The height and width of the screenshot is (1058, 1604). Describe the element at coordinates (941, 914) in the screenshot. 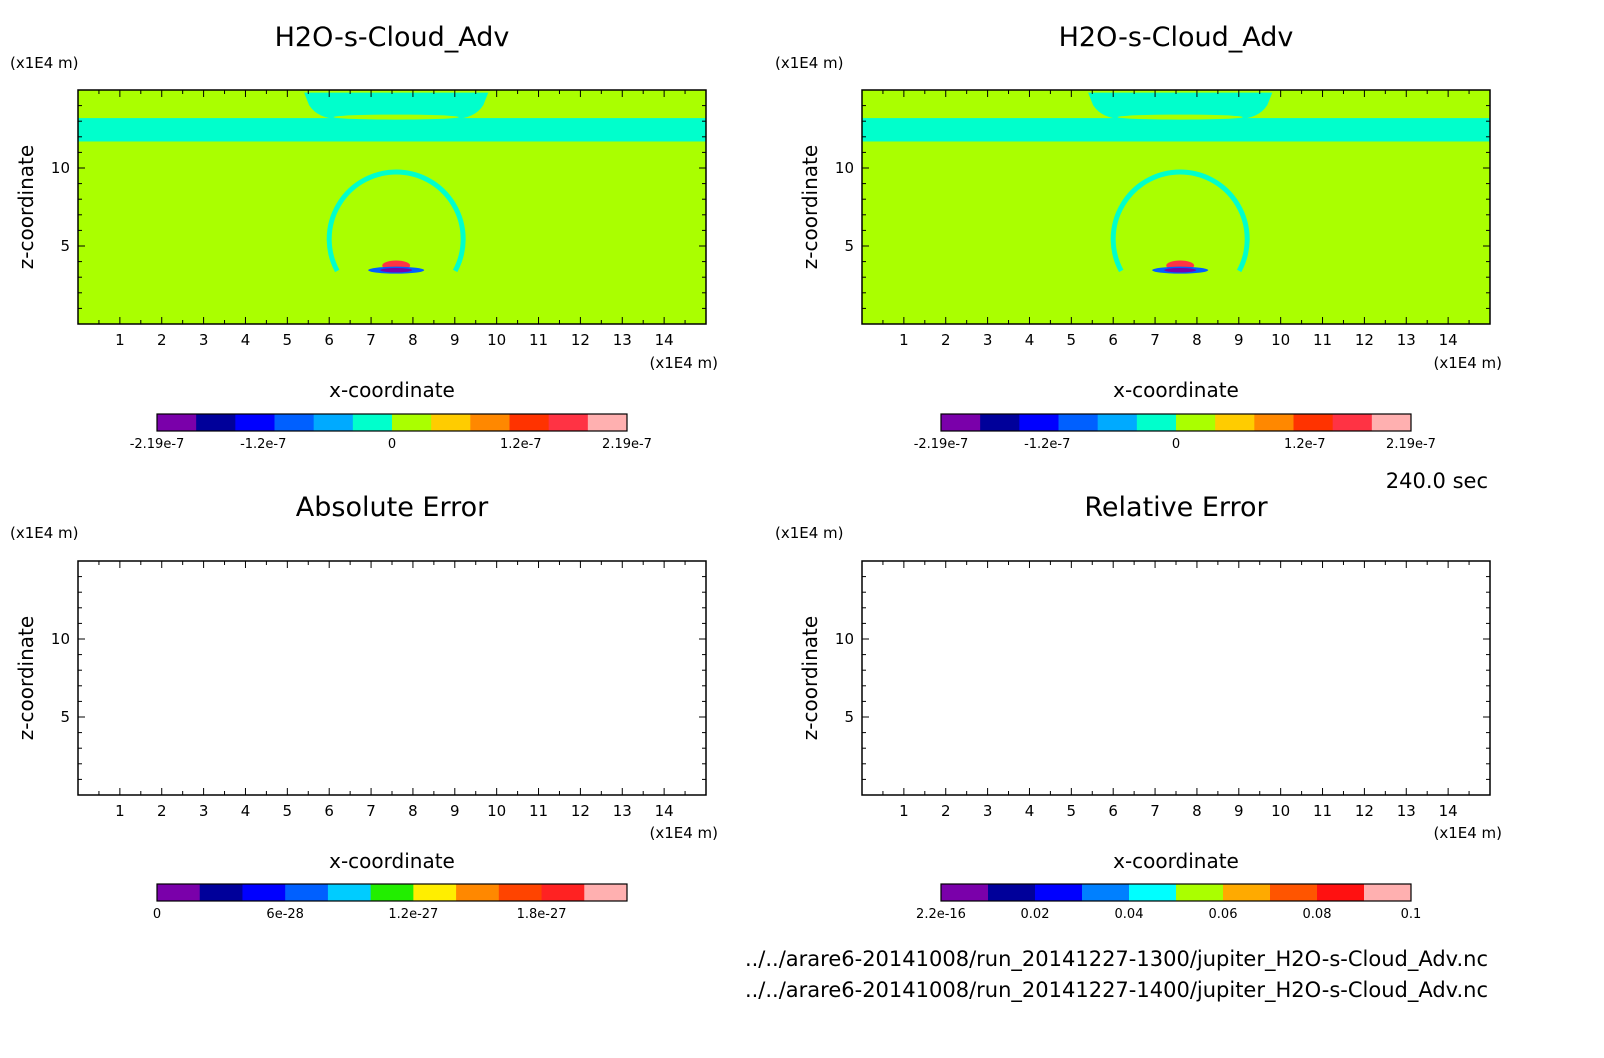

I see `colorbar-tick-label: 2.2e-16` at that location.